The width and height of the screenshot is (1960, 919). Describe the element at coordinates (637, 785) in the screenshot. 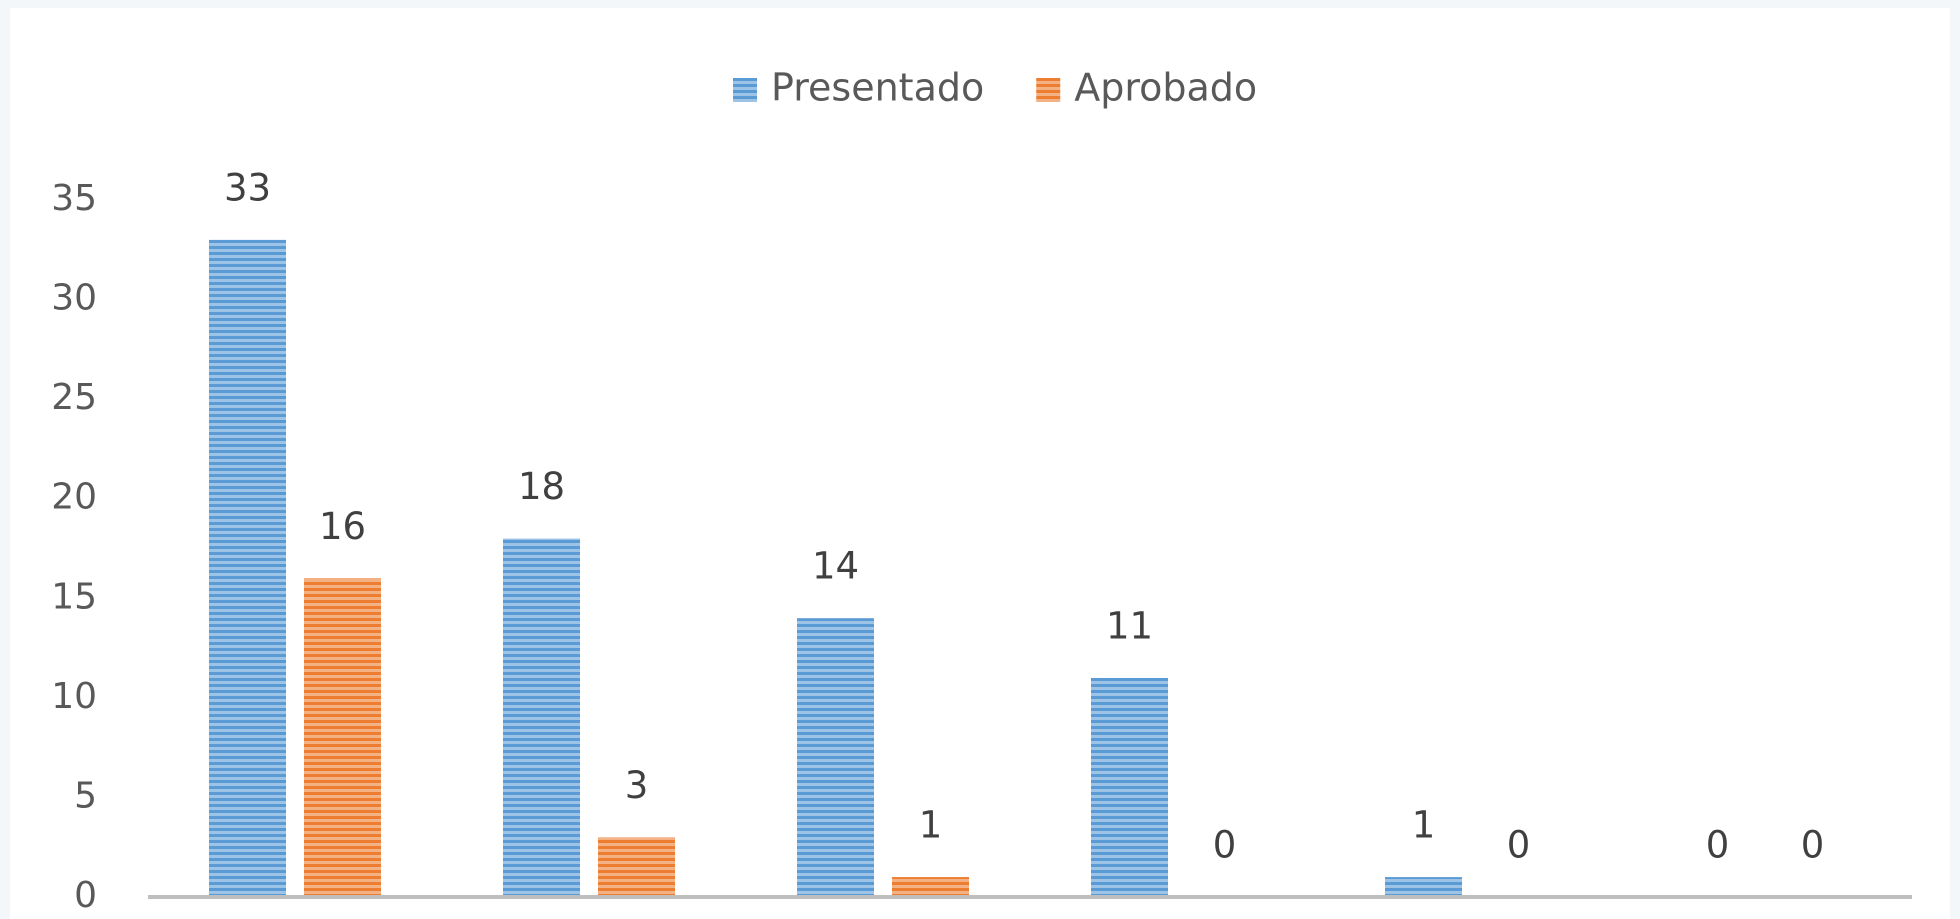

I see `value-label: 3` at that location.